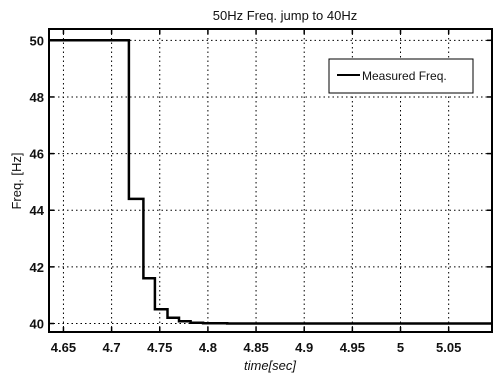  Describe the element at coordinates (37, 267) in the screenshot. I see `y-tick-label: 42` at that location.